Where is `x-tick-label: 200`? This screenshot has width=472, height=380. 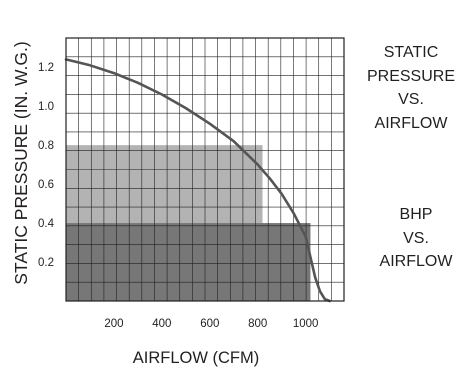 x-tick-label: 200 is located at coordinates (113, 324).